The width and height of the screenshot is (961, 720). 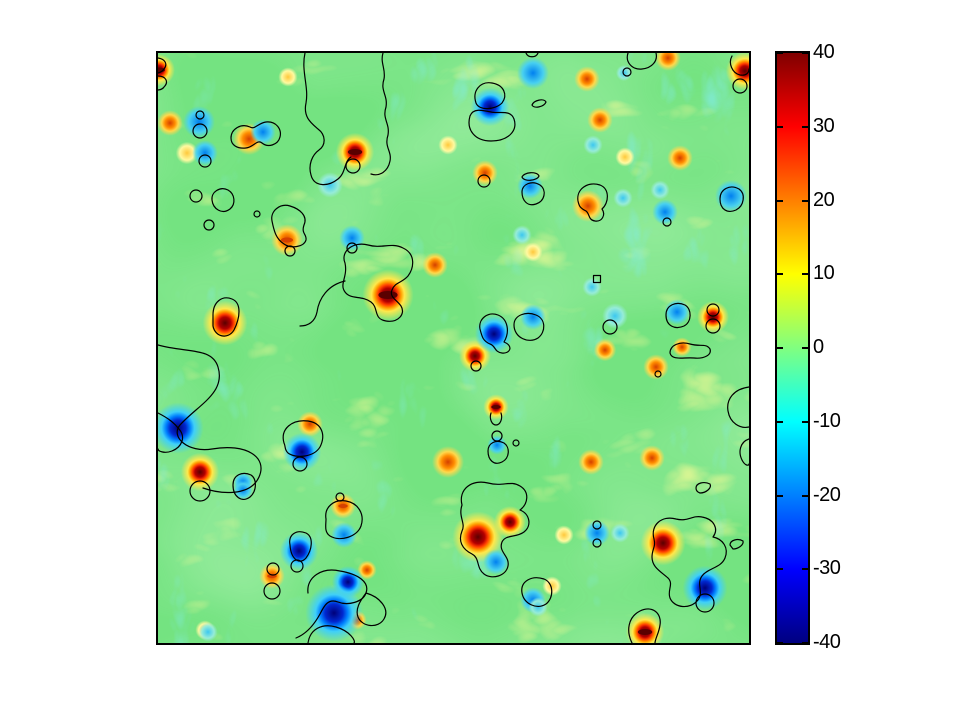 I want to click on colorbar-tick-label: -30, so click(x=827, y=568).